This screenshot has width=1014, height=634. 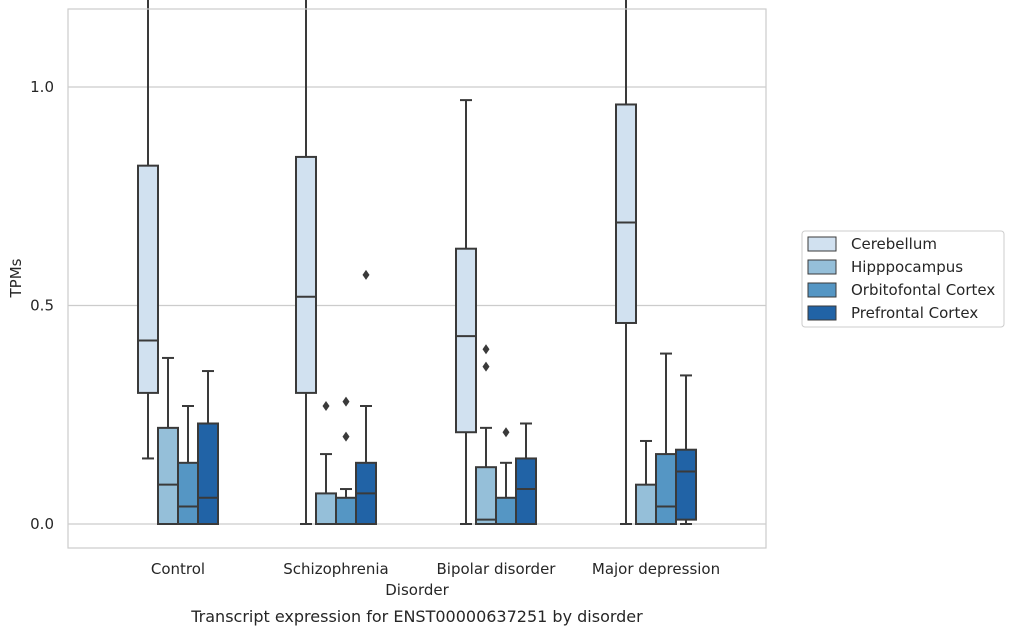 What do you see at coordinates (923, 290) in the screenshot?
I see `legend-label: Orbitofontal Cortex` at bounding box center [923, 290].